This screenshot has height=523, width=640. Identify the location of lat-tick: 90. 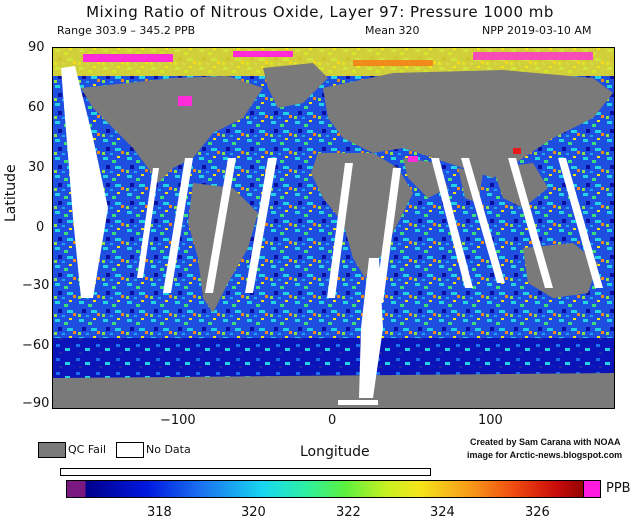
(36, 47).